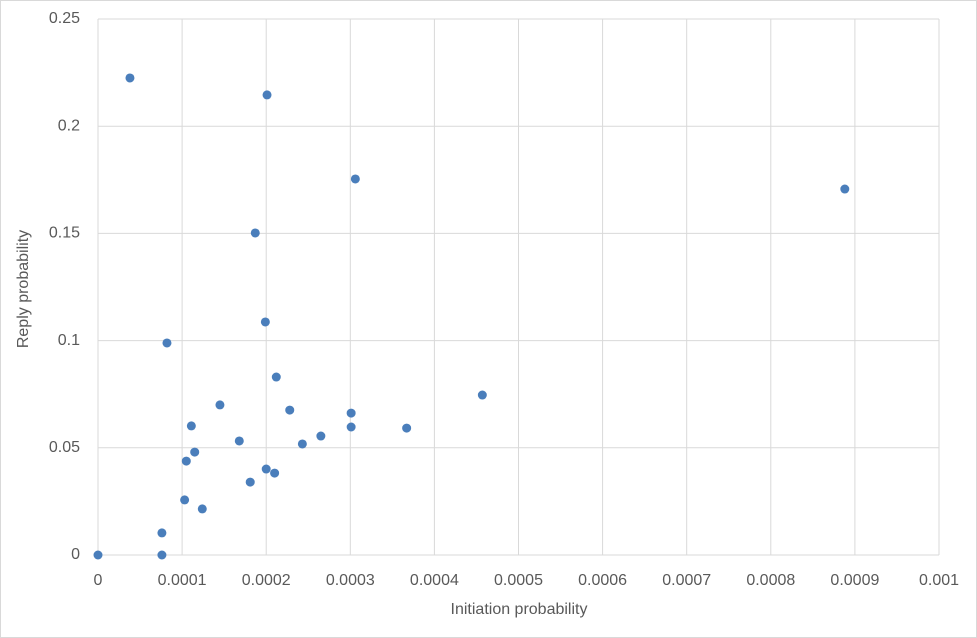 The image size is (977, 638). What do you see at coordinates (69, 340) in the screenshot?
I see `y-tick-label: 0.1` at bounding box center [69, 340].